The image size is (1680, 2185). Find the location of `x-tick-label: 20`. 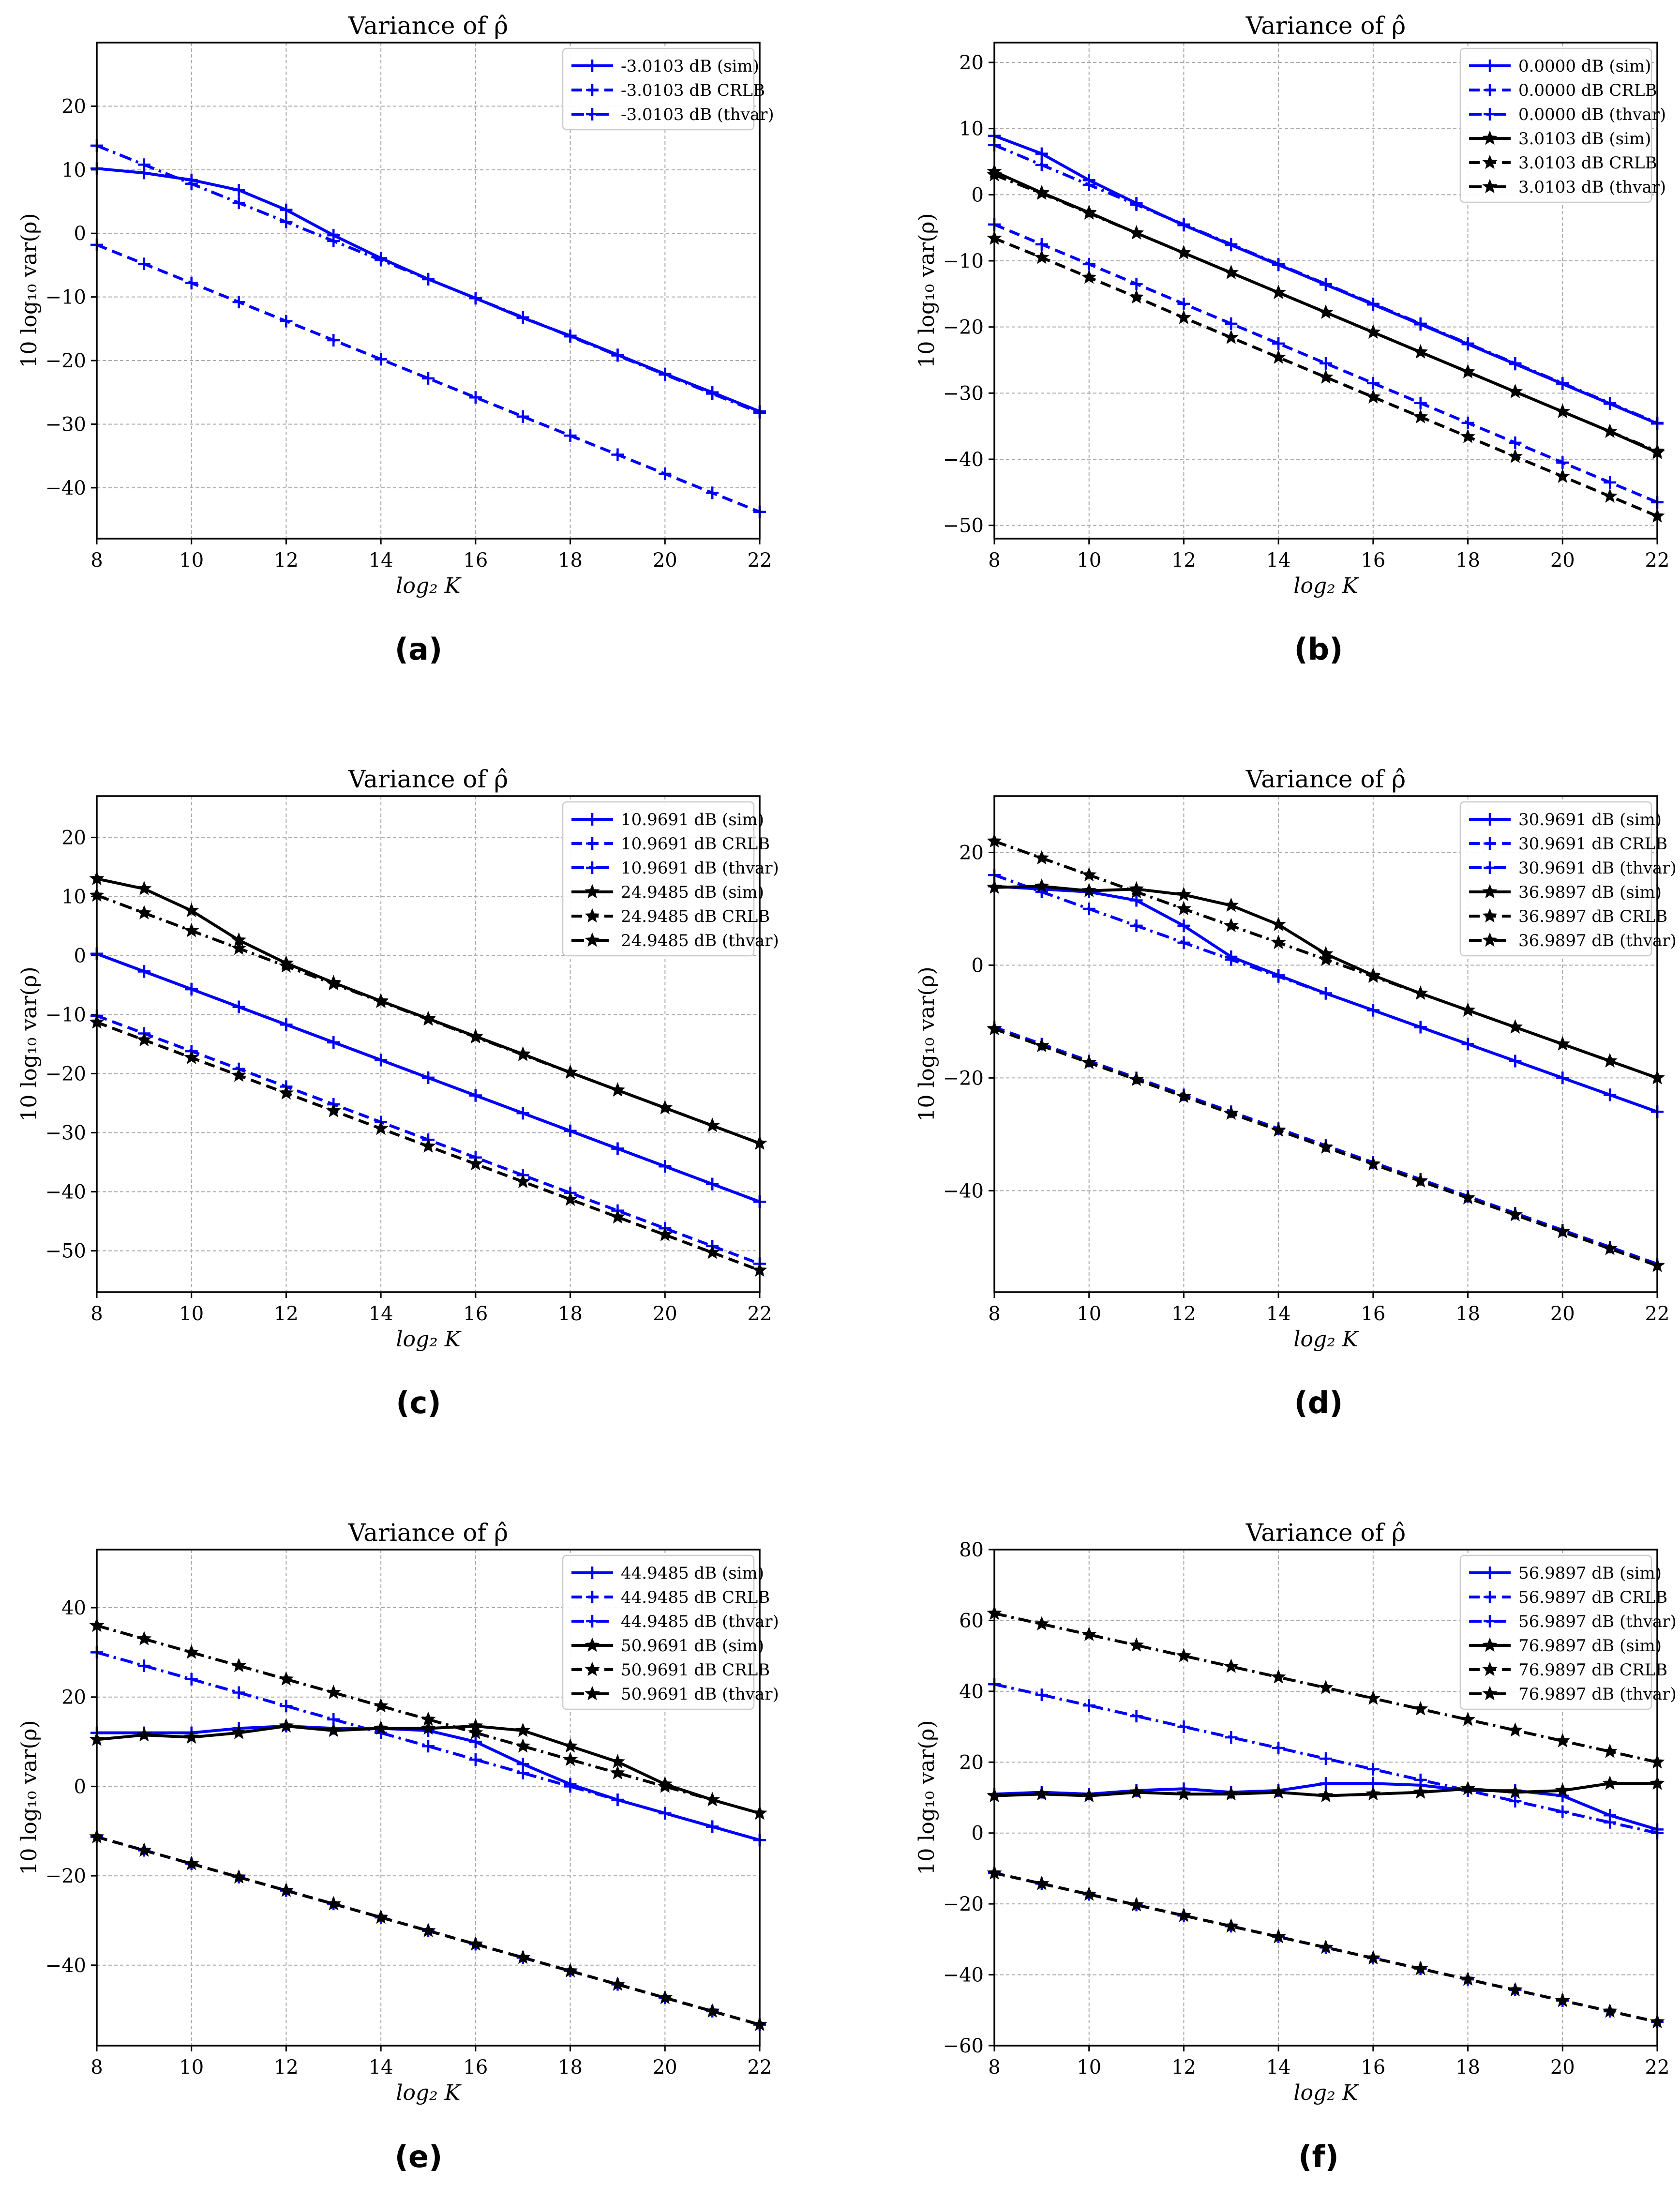

x-tick-label: 20 is located at coordinates (665, 560).